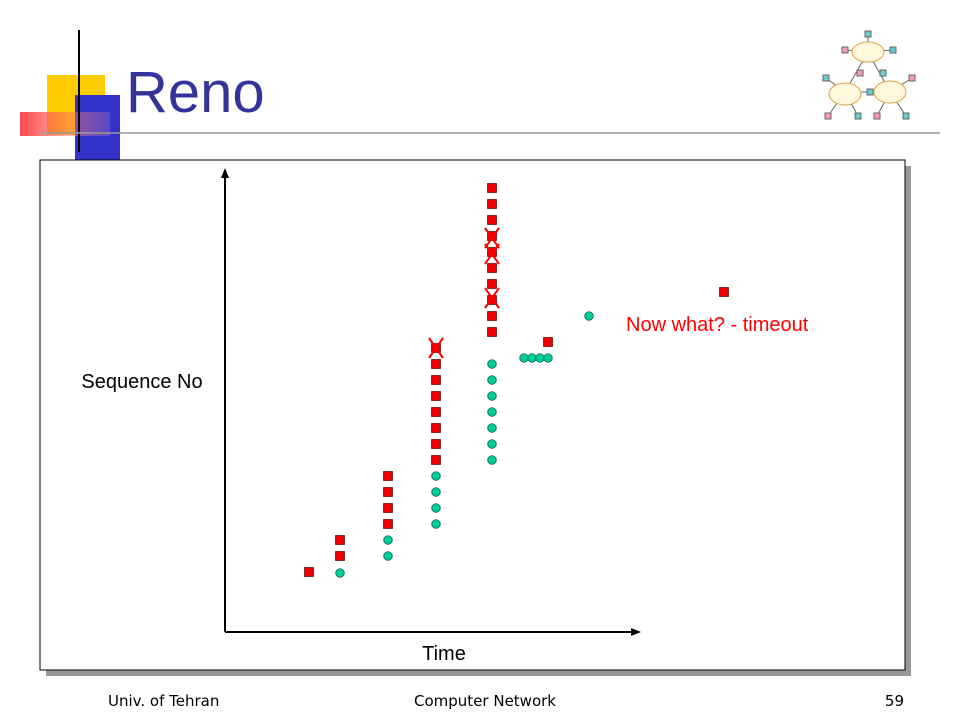  What do you see at coordinates (894, 701) in the screenshot?
I see `footer-right: 59` at bounding box center [894, 701].